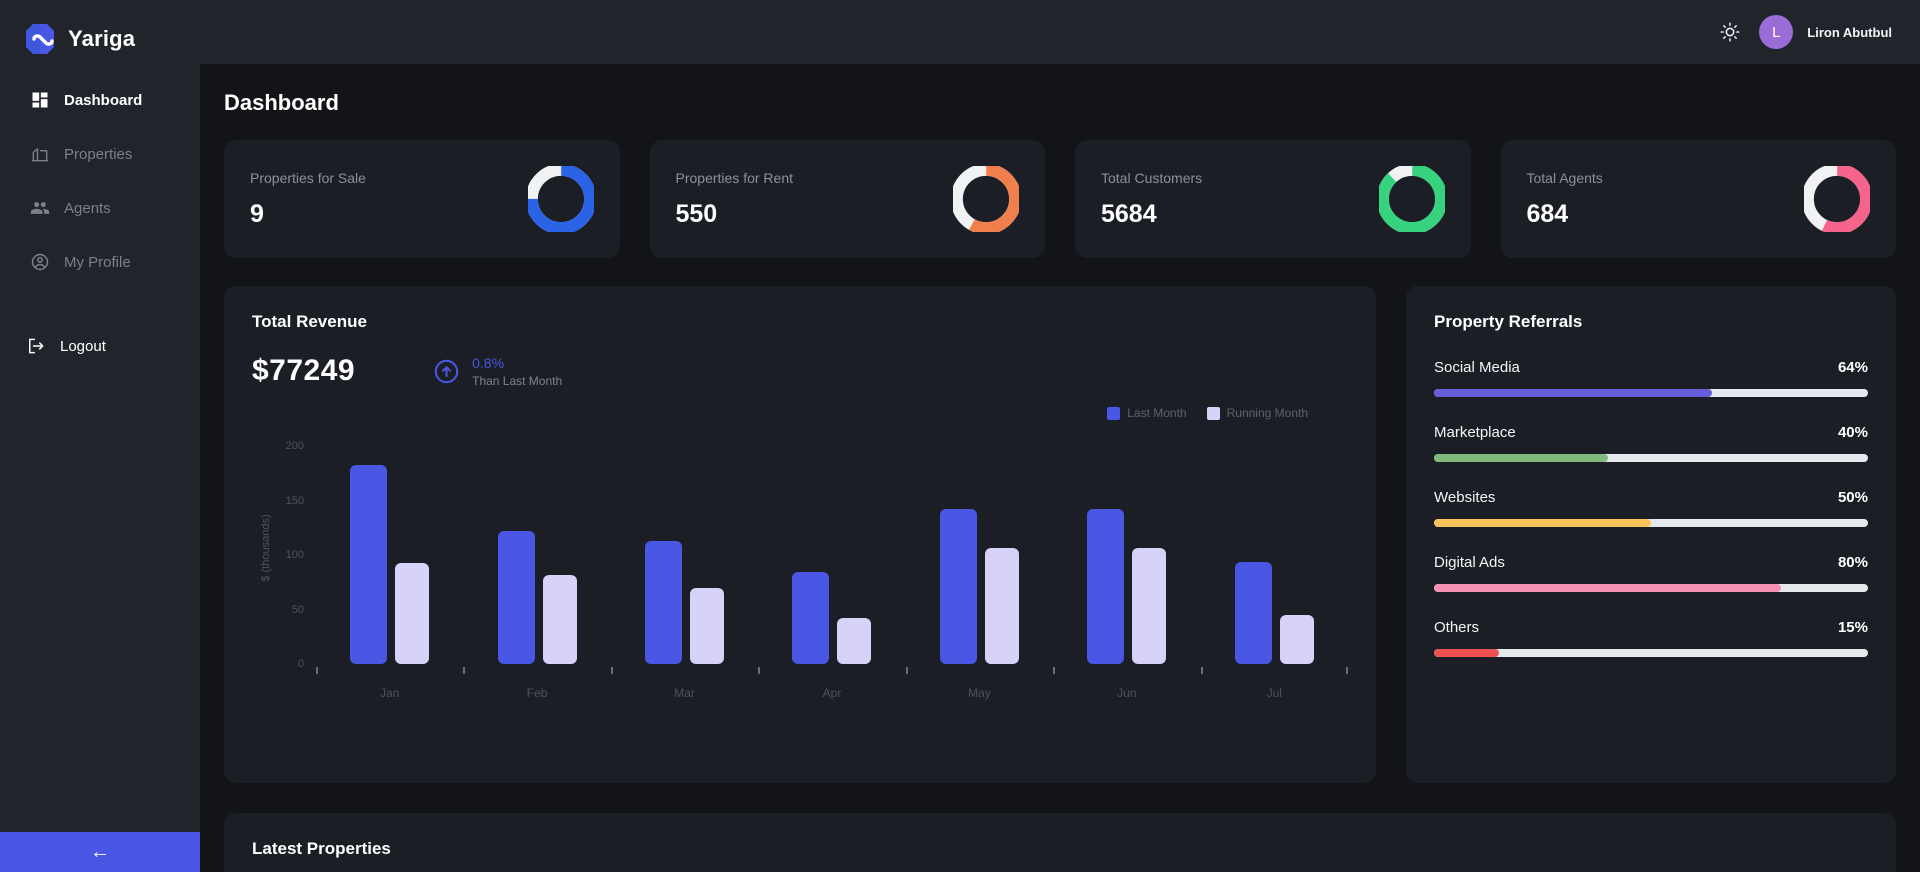  I want to click on stat-label: Total Agents, so click(1564, 177).